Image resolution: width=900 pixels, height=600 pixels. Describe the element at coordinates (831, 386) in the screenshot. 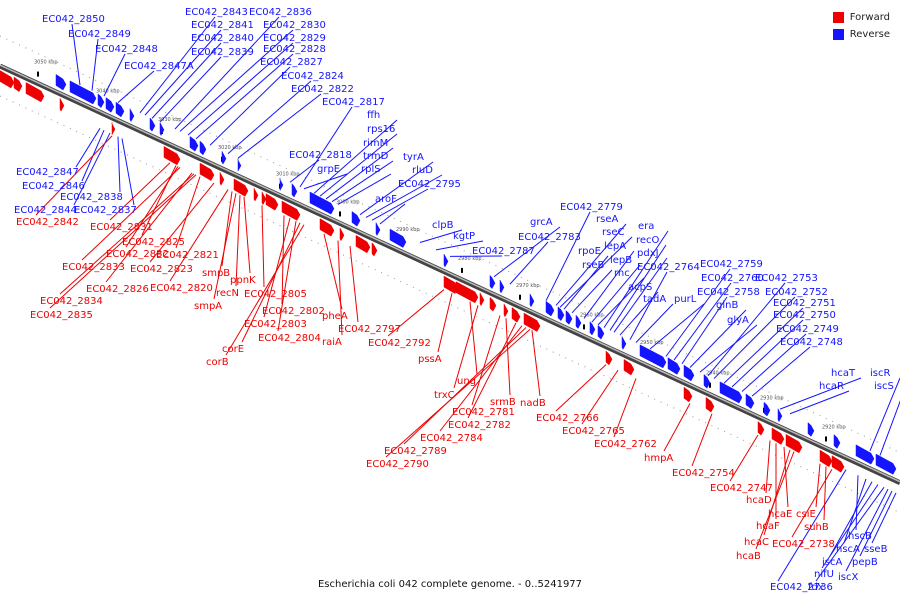

I see `gene-label-hcar: hcaR` at that location.